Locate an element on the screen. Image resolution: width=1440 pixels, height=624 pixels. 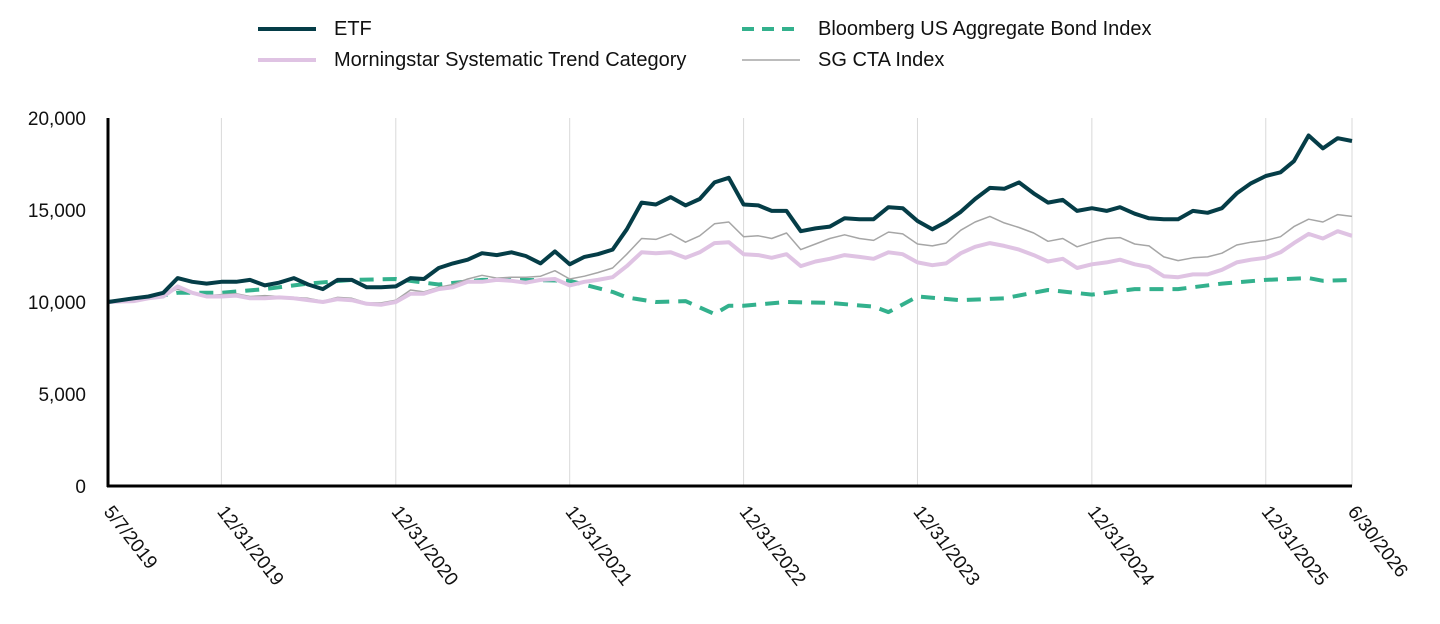
series-line-sg-cta-index is located at coordinates (730, 258).